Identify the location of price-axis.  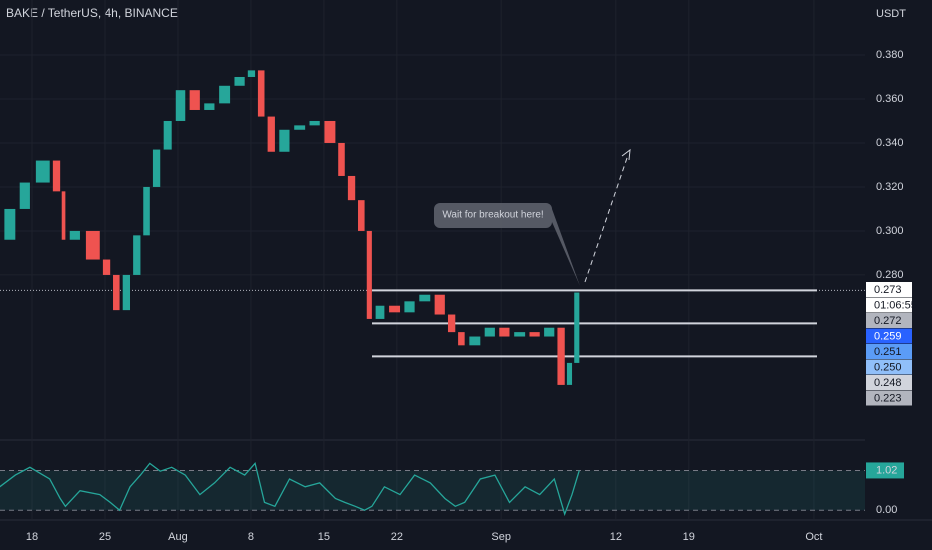
(898, 275).